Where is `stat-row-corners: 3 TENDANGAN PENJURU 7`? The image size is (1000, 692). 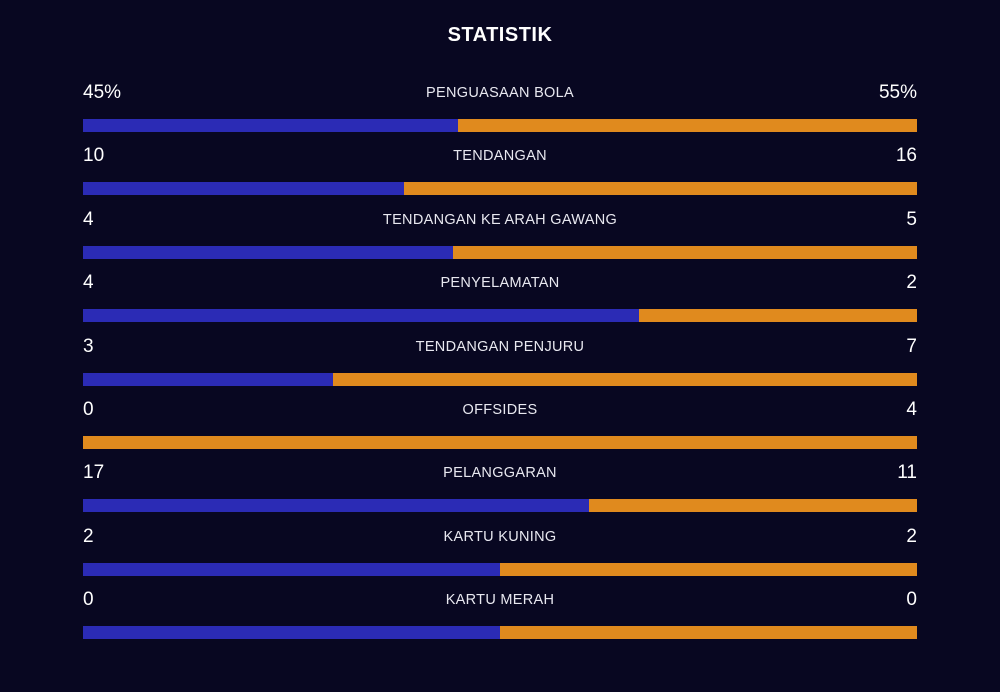 stat-row-corners: 3 TENDANGAN PENJURU 7 is located at coordinates (500, 363).